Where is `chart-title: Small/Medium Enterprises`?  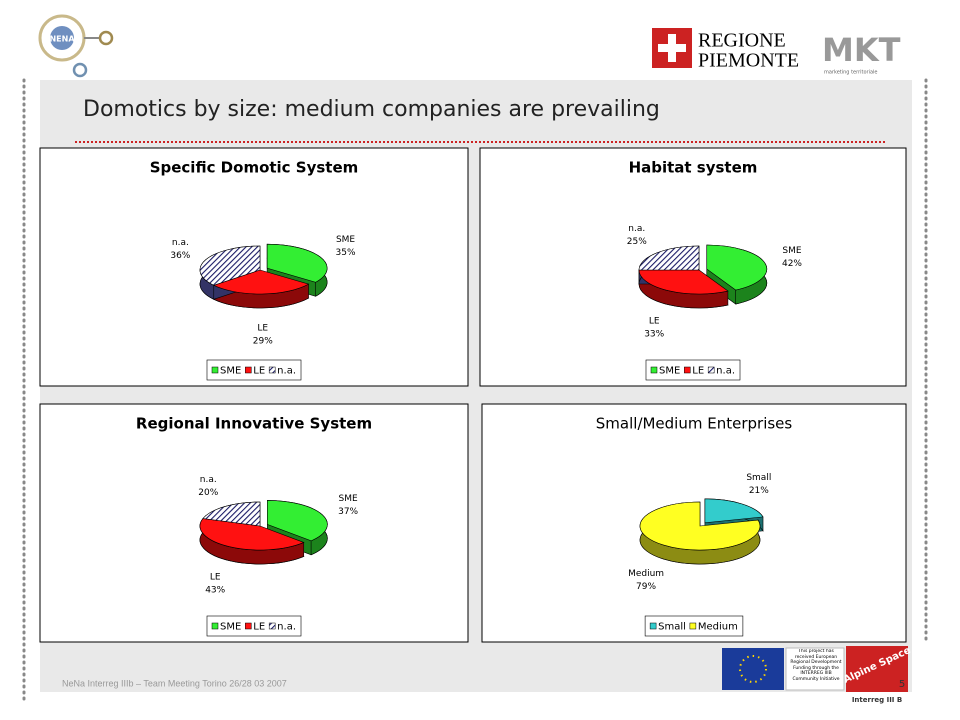
chart-title: Small/Medium Enterprises is located at coordinates (694, 424).